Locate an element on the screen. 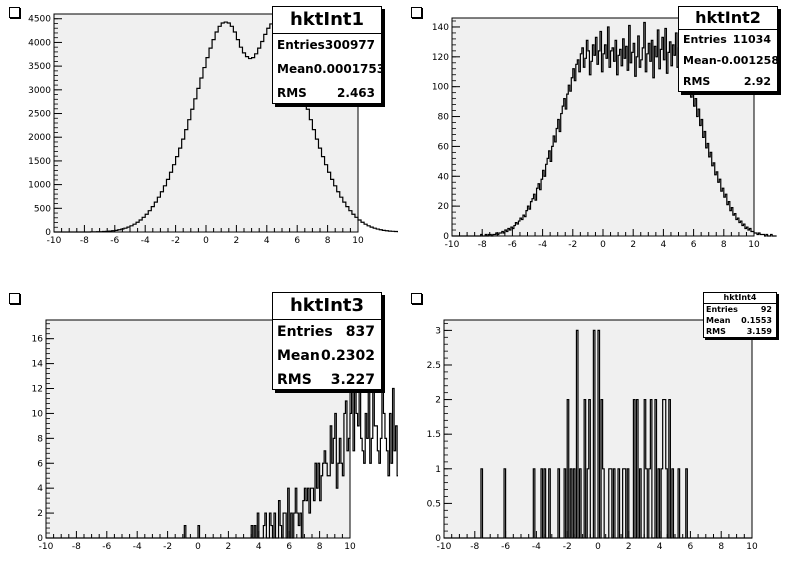  stats-rms-row: RMS 3.159 is located at coordinates (740, 331).